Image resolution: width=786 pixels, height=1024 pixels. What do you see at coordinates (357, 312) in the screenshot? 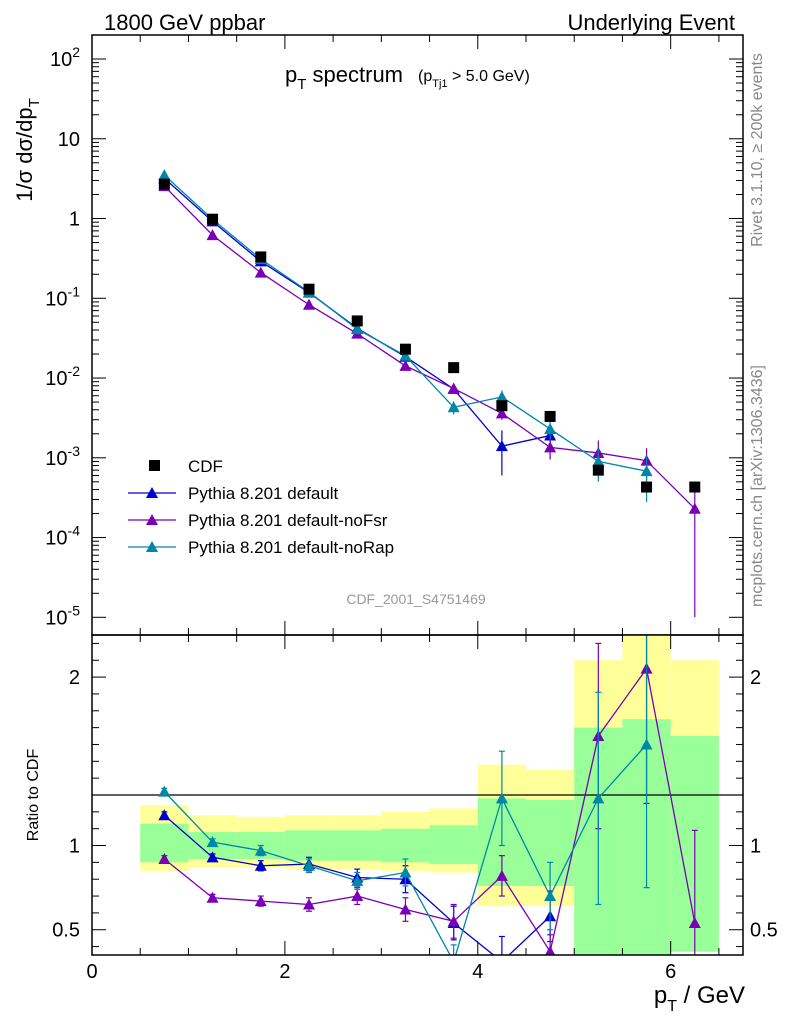
I see `series-line` at bounding box center [357, 312].